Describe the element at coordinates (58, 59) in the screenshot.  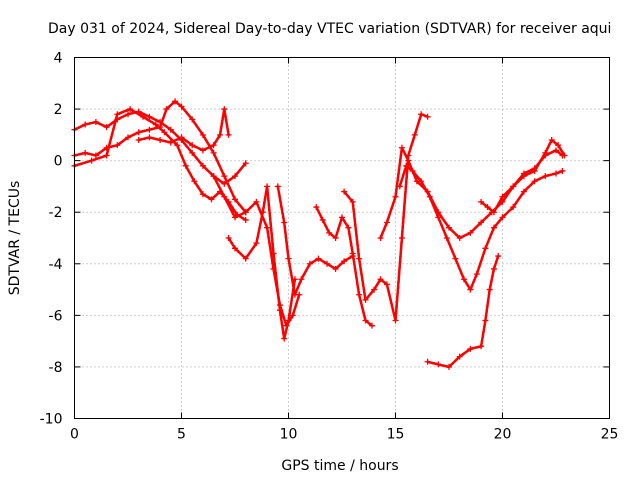
I see `y-tick-label: 4` at that location.